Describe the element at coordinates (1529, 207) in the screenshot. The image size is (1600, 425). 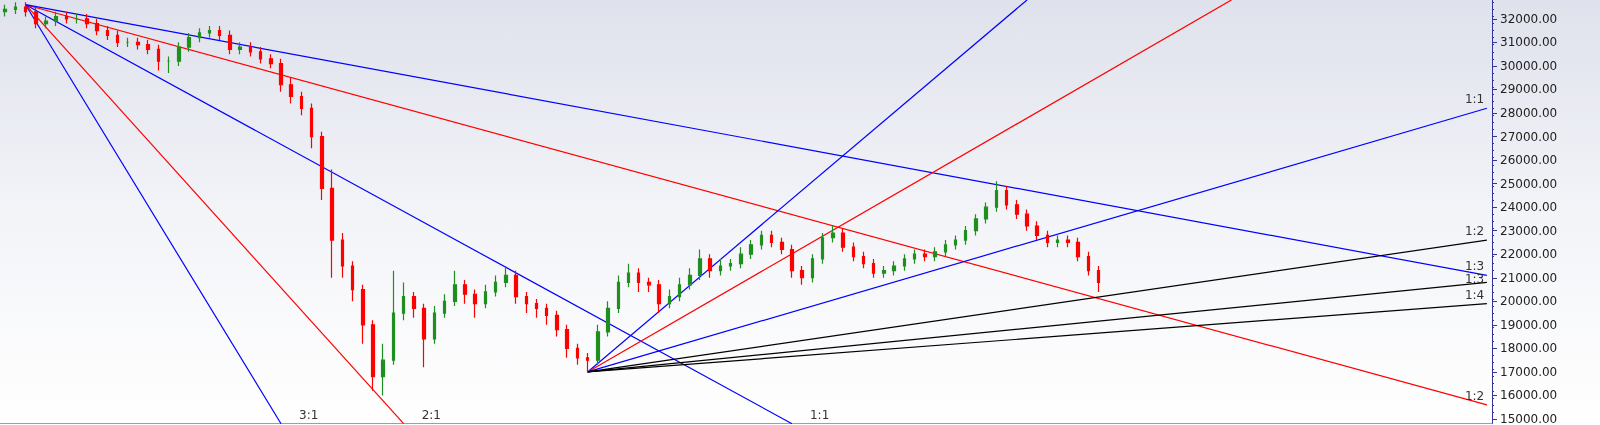
I see `y-tick-label: 24000.00` at that location.